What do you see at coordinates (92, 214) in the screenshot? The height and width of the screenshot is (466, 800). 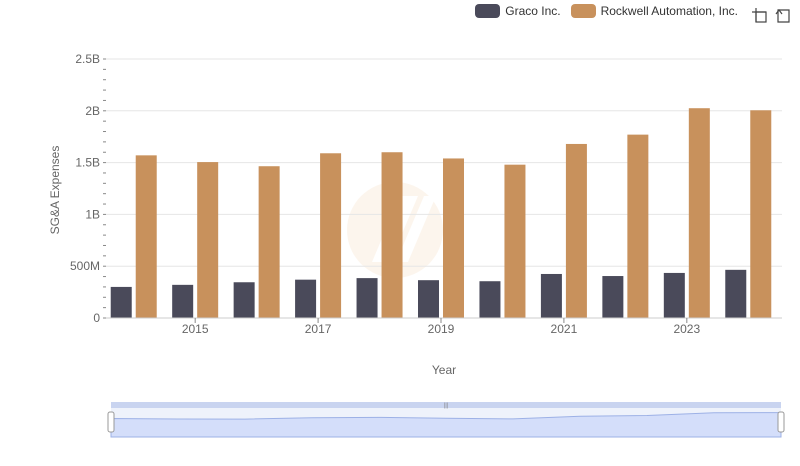 I see `y-tick-label: 1B` at bounding box center [92, 214].